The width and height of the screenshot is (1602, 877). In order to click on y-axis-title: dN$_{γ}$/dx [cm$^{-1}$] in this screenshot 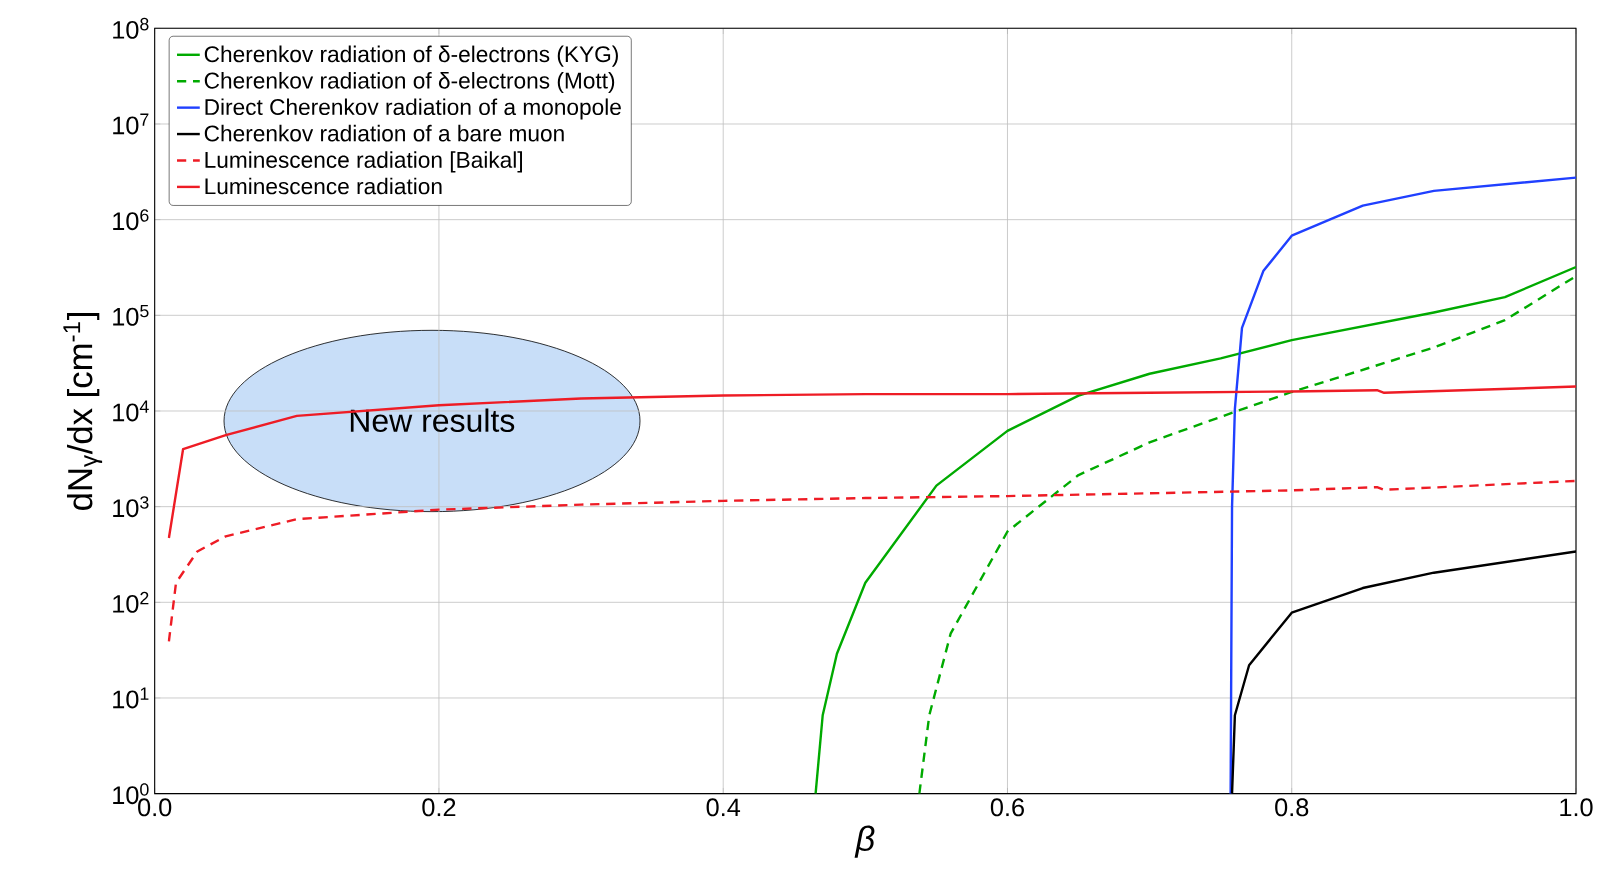, I will do `click(83, 411)`.